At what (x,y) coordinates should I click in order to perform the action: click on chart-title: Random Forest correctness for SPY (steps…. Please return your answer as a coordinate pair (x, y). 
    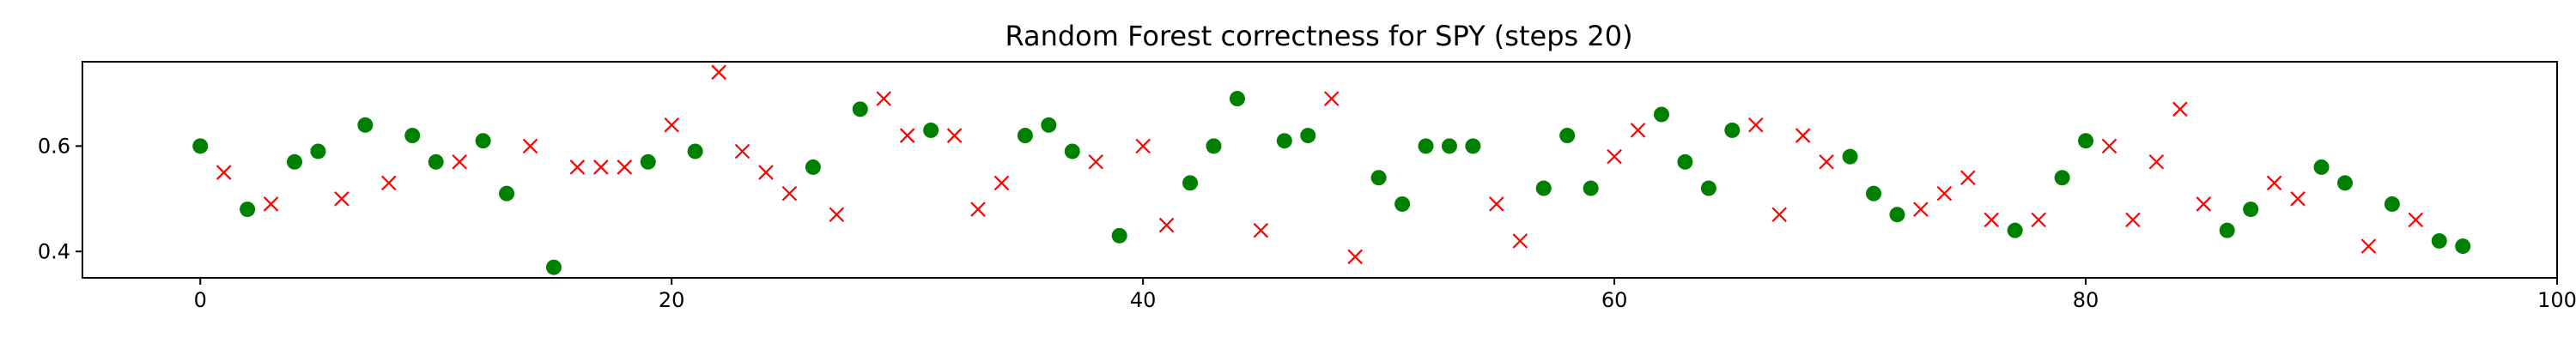
    Looking at the image, I should click on (1319, 36).